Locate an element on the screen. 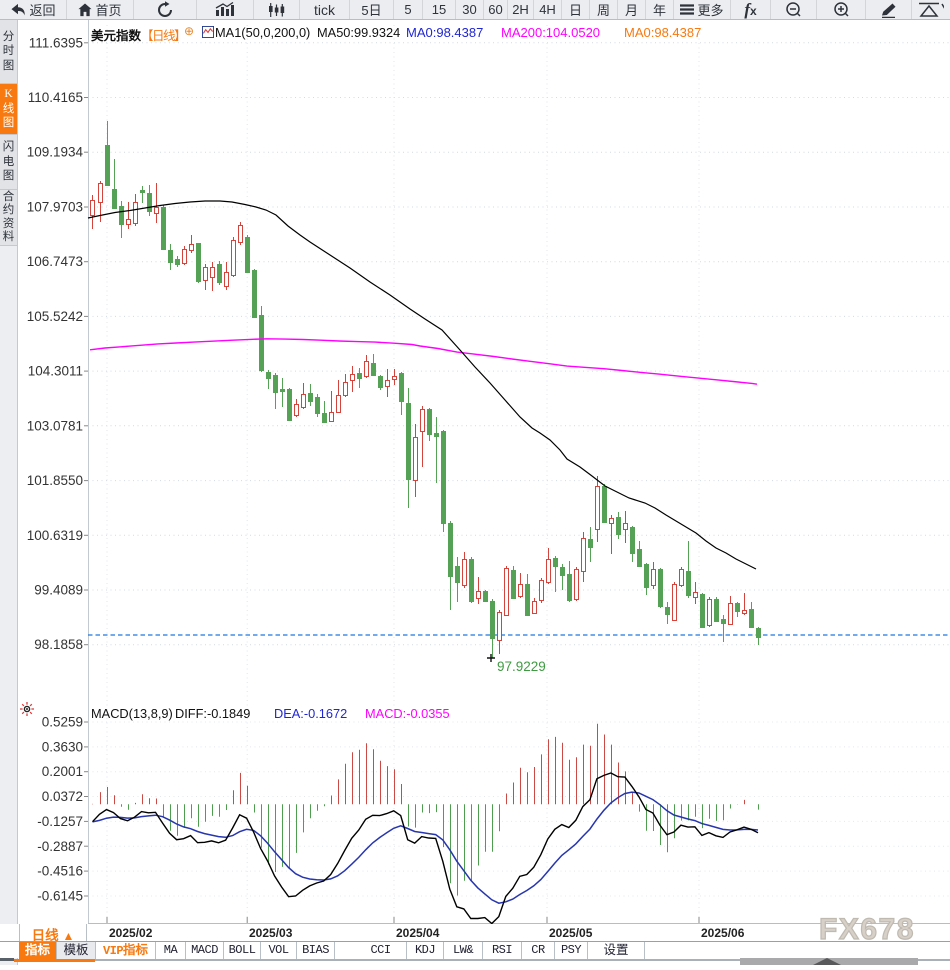 The width and height of the screenshot is (950, 970). svg-text: -0.4516 is located at coordinates (60, 871).